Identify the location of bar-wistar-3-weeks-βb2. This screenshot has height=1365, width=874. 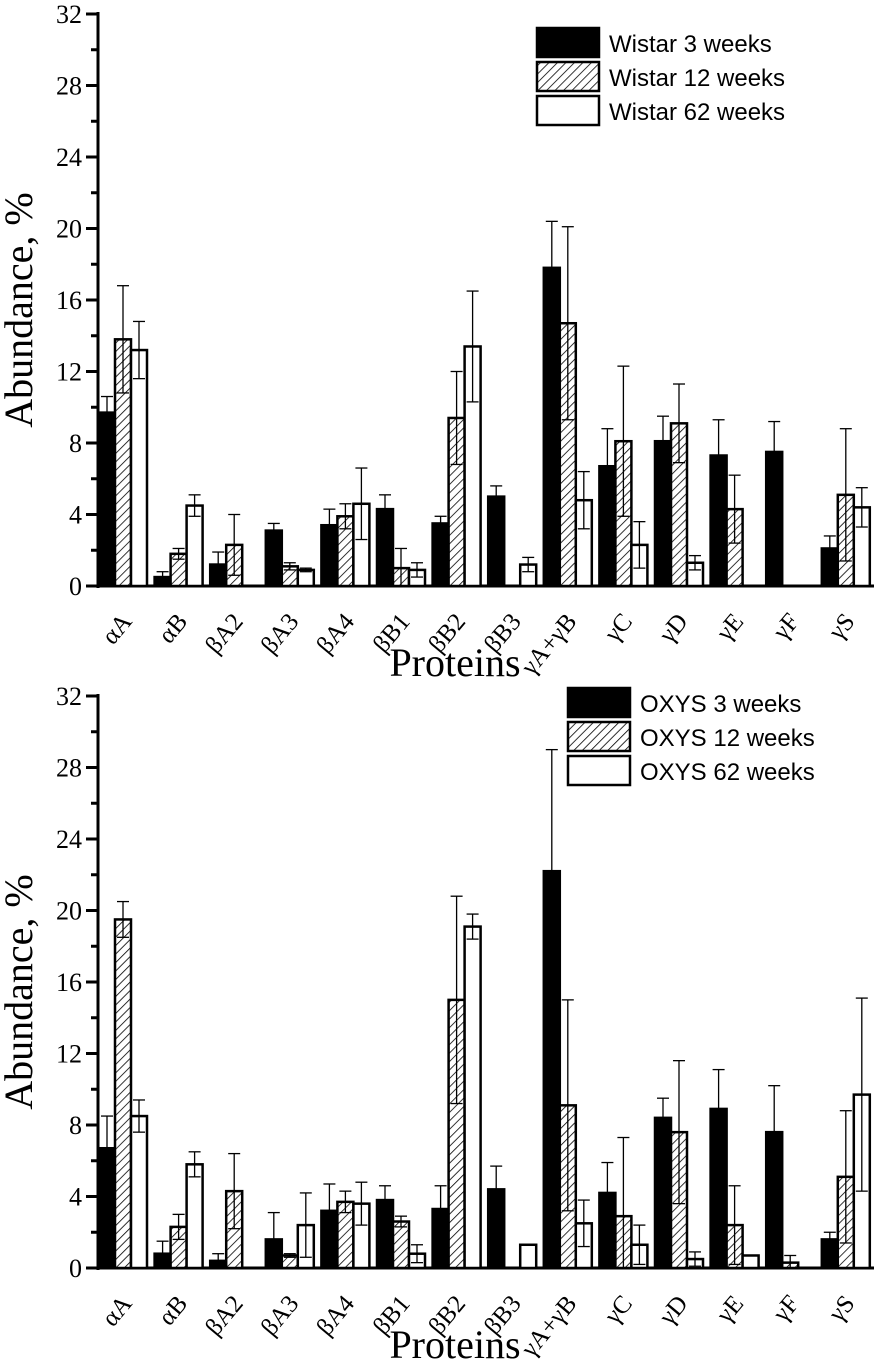
(440, 555).